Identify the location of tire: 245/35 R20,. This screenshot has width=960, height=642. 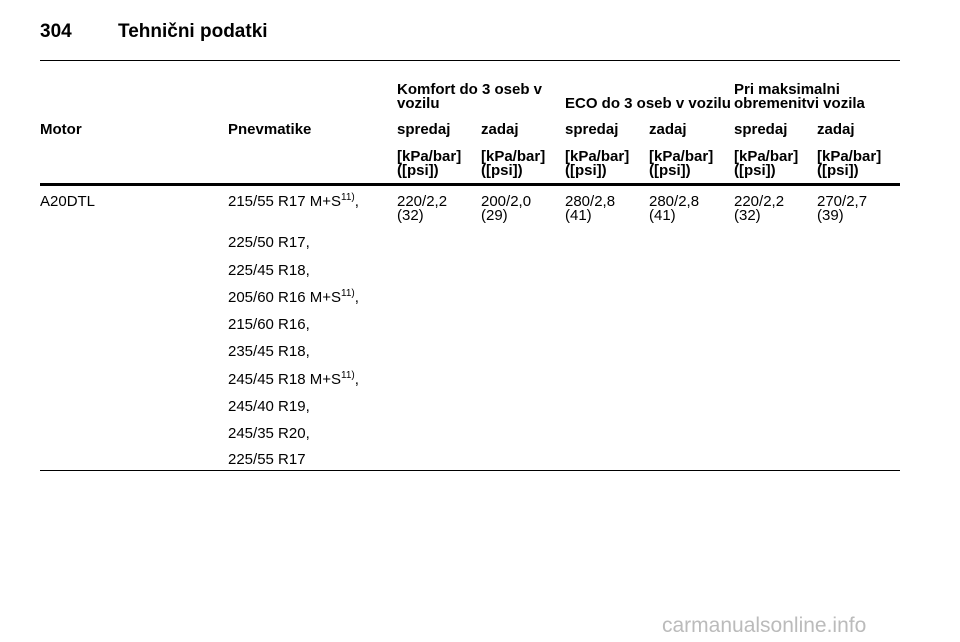
(269, 433).